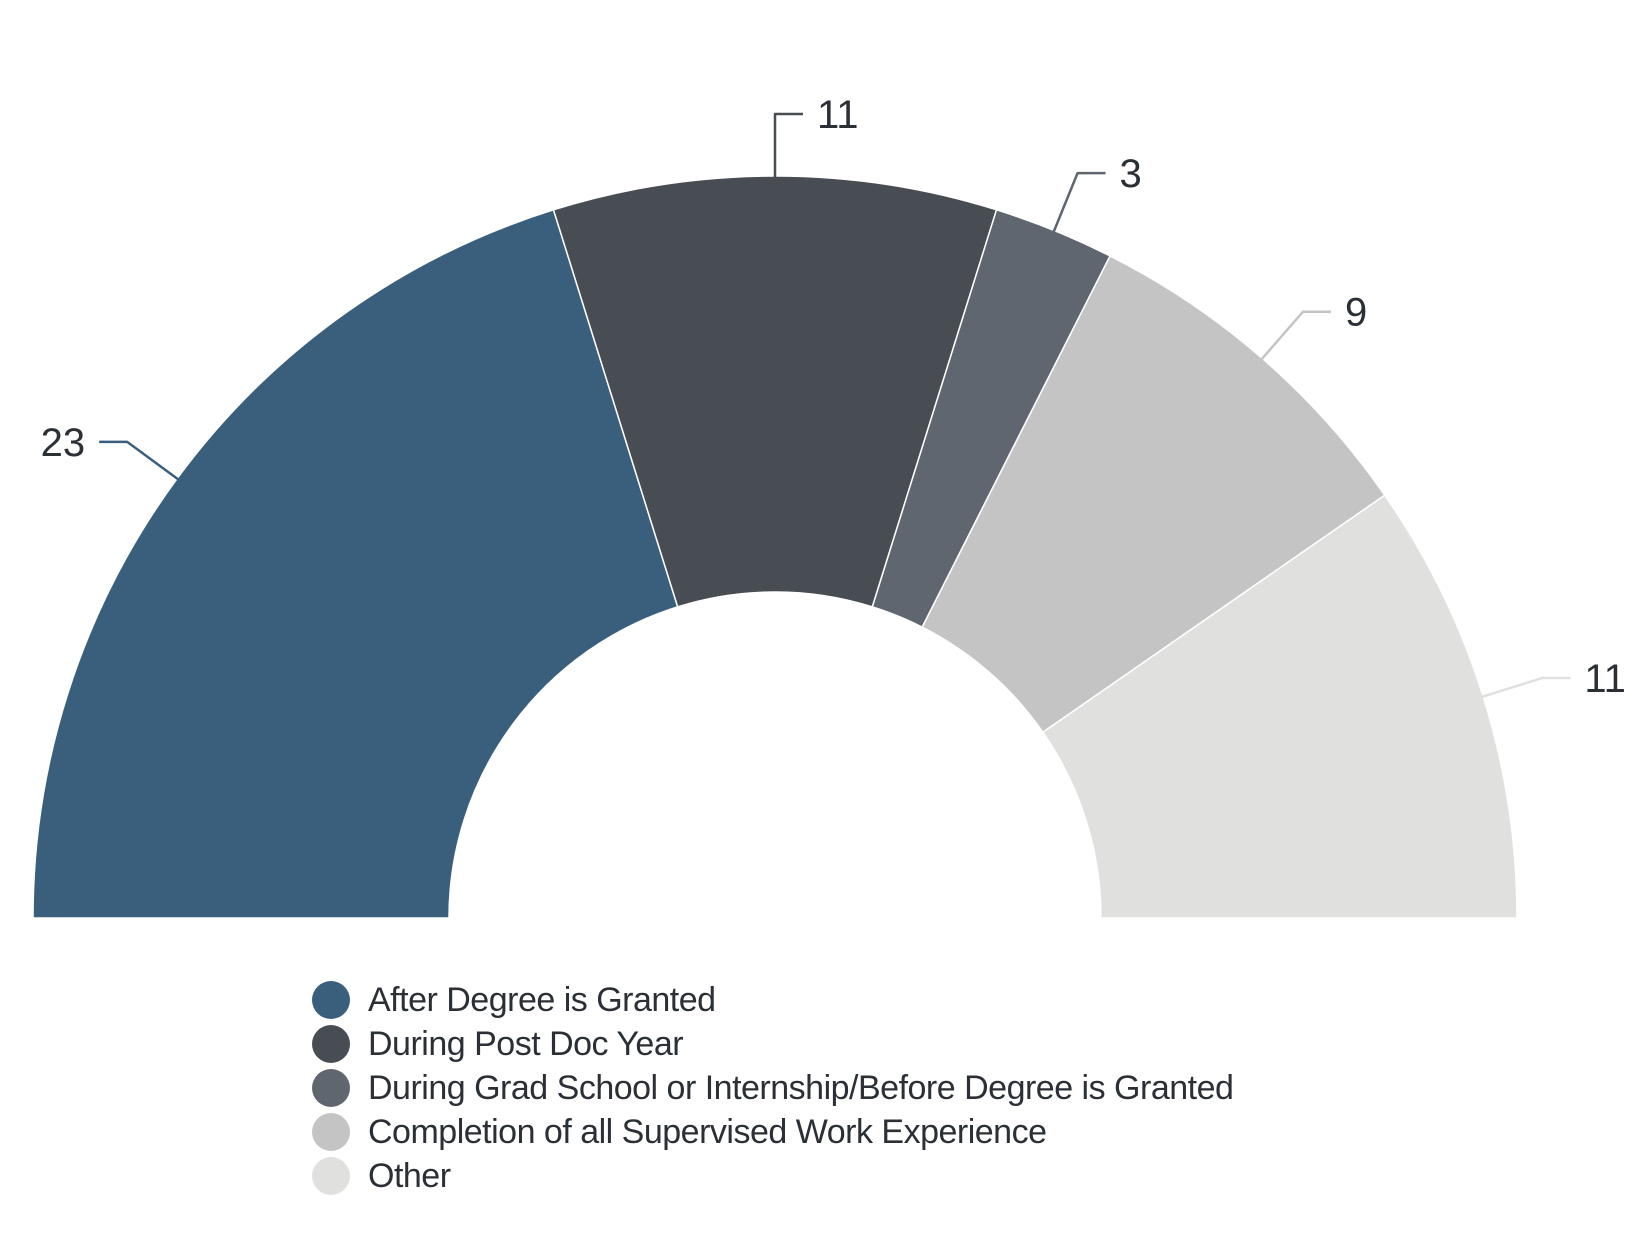 This screenshot has height=1256, width=1646. Describe the element at coordinates (772, 1176) in the screenshot. I see `legend-item: Other` at that location.